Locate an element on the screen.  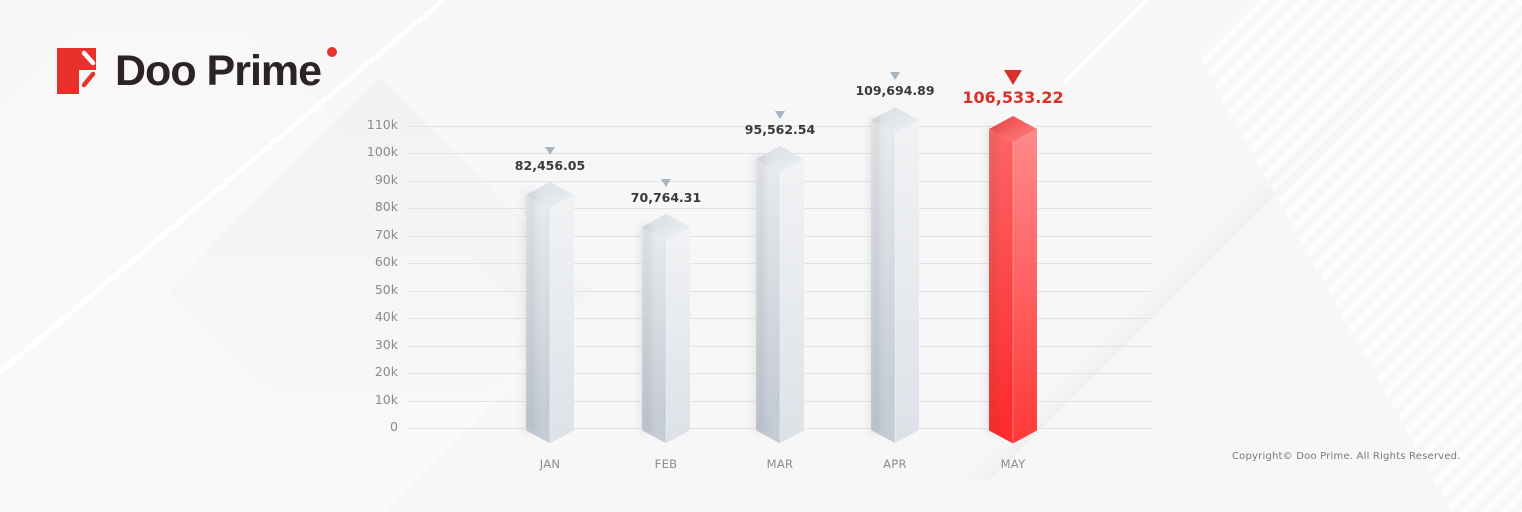
y-axis-tick-label: 90k is located at coordinates (386, 179).